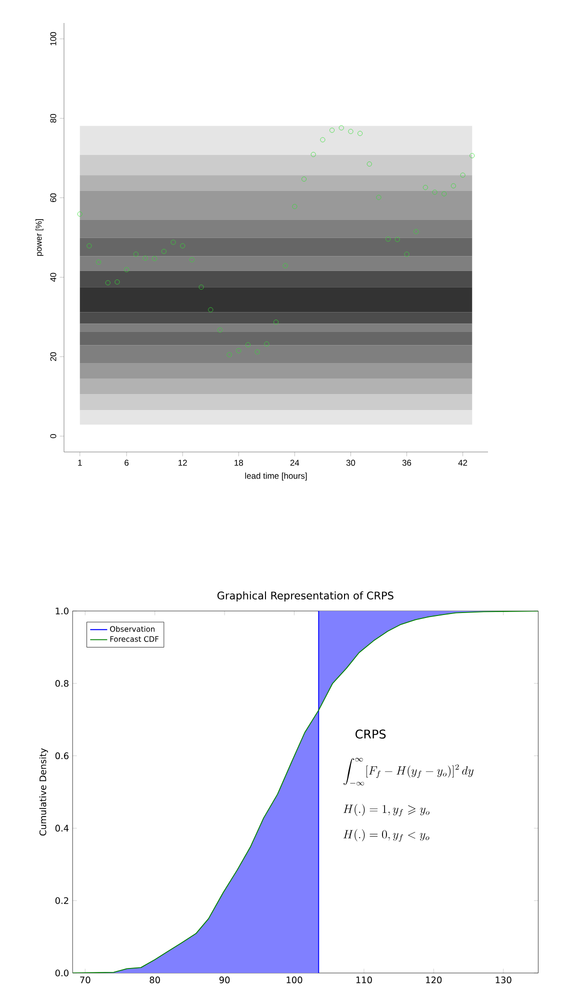 The width and height of the screenshot is (584, 989). I want to click on y-tick-label: 1.0, so click(62, 611).